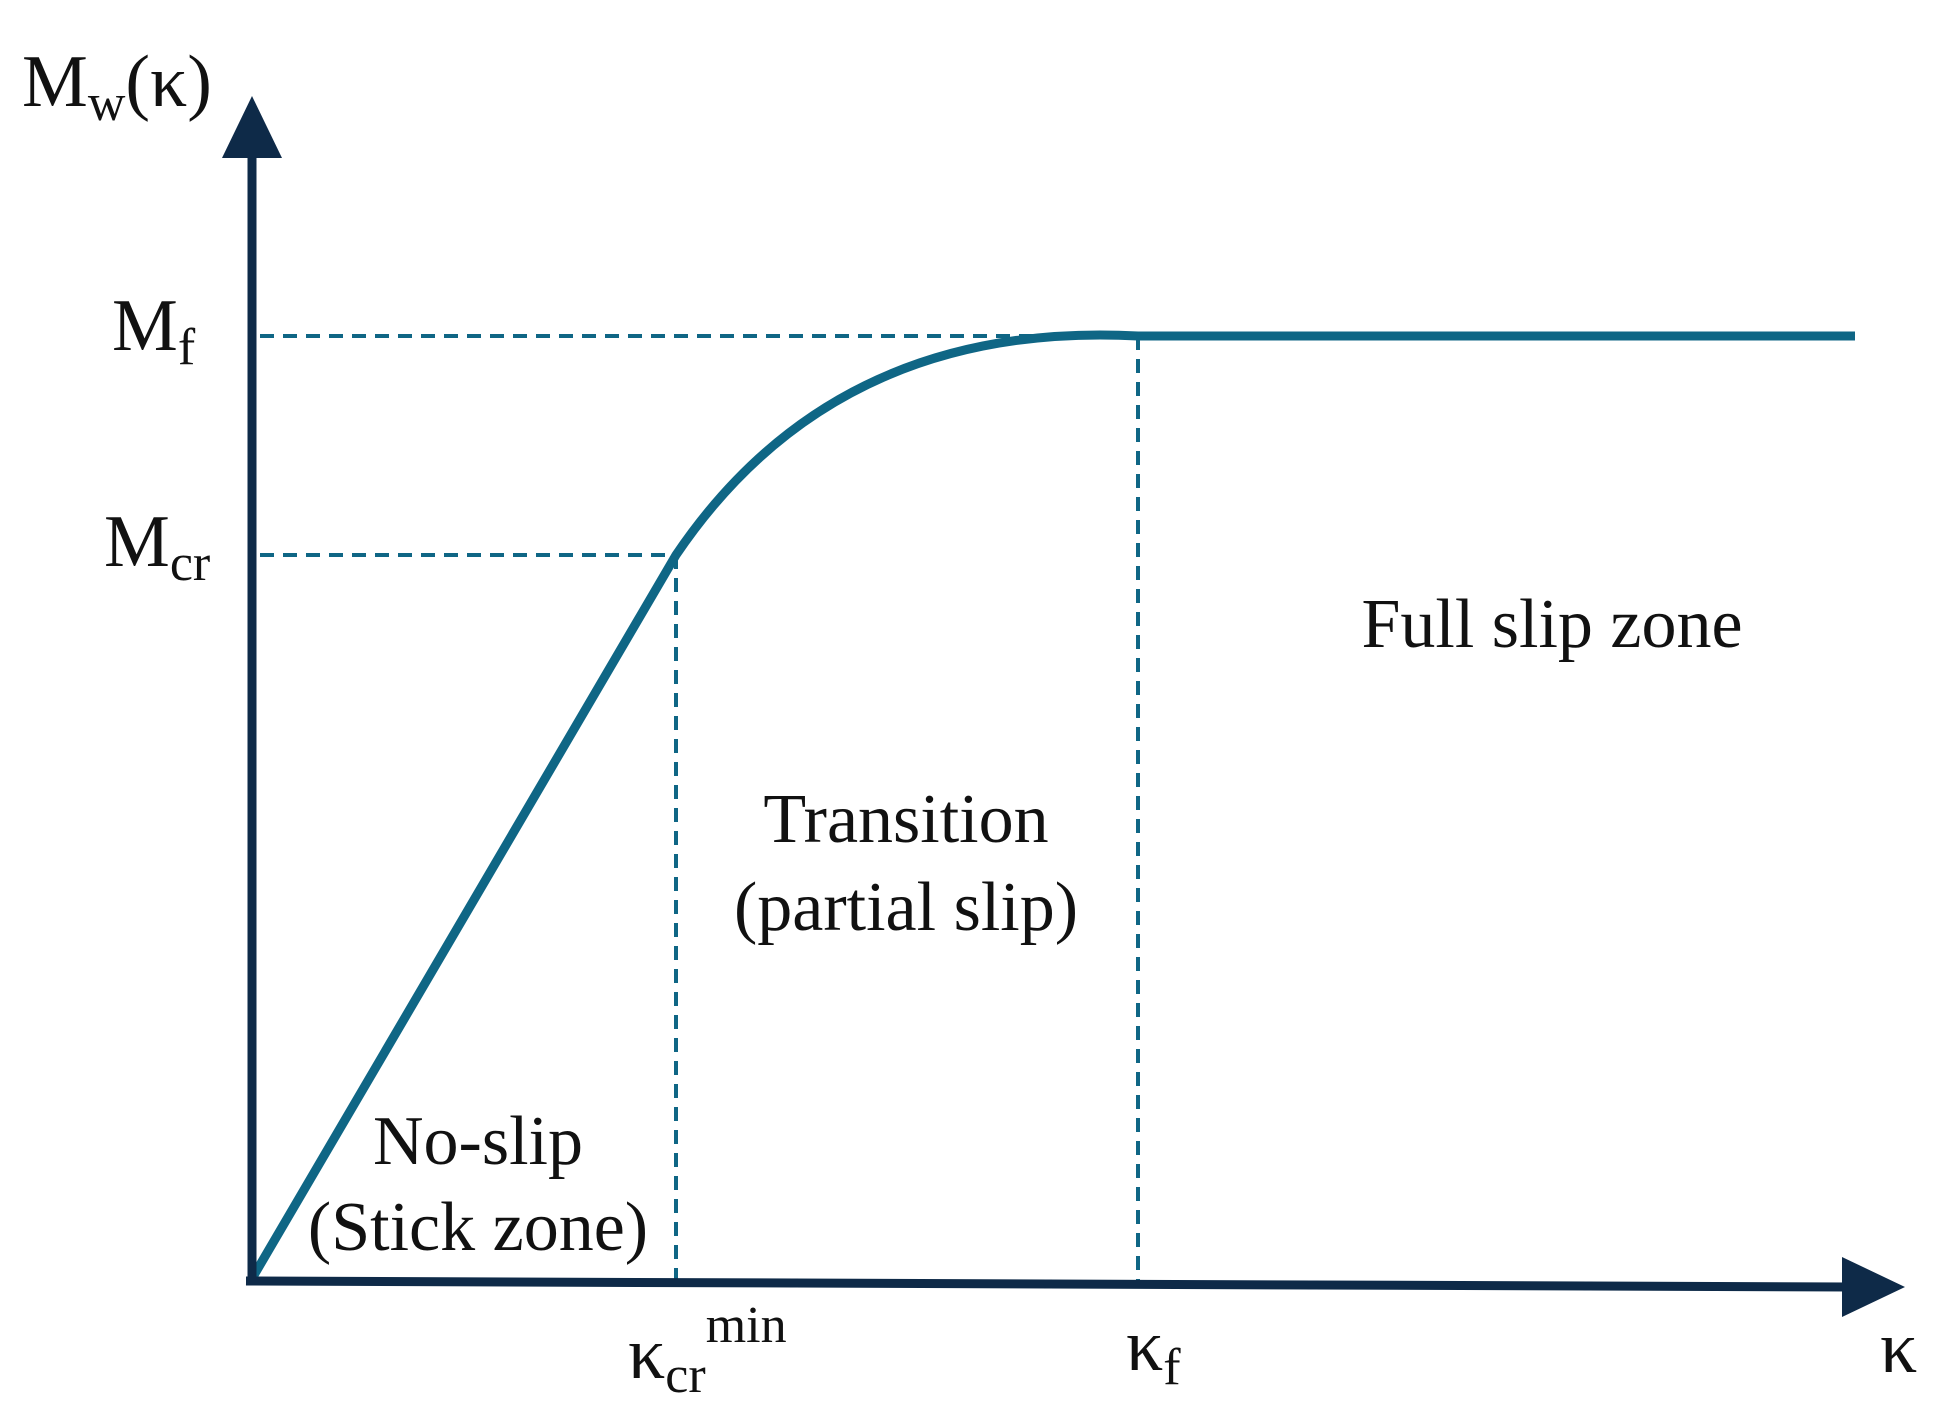 The height and width of the screenshot is (1424, 1954). Describe the element at coordinates (117, 86) in the screenshot. I see `y-axis-label: Mw(κ)` at that location.